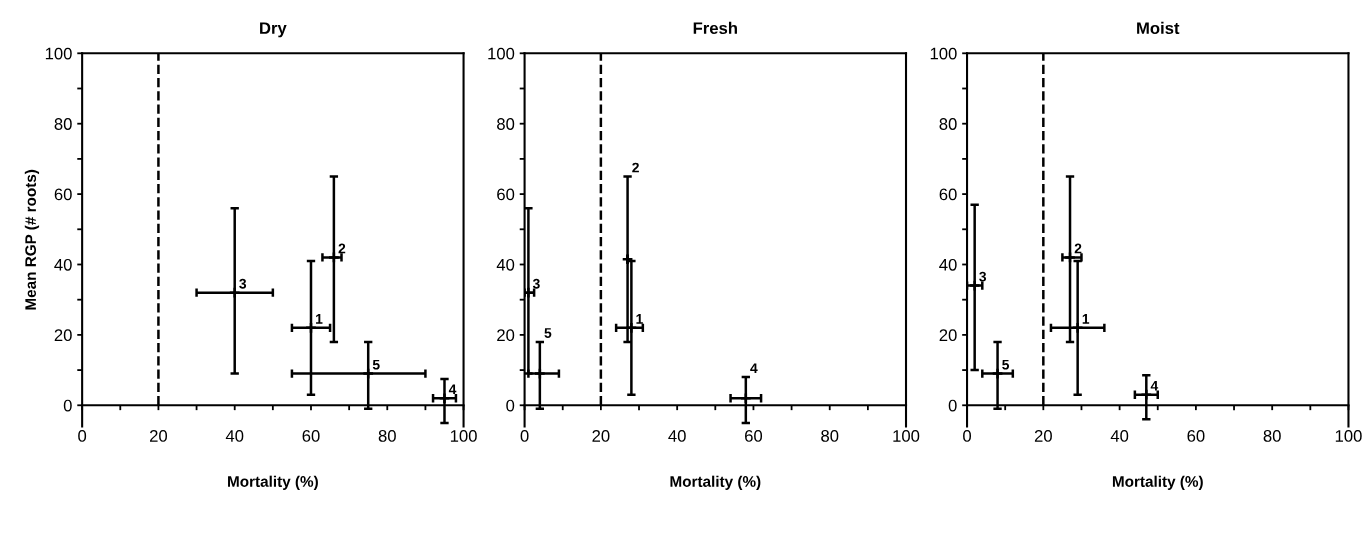 This screenshot has height=533, width=1369. I want to click on chart-title: Moist, so click(1158, 28).